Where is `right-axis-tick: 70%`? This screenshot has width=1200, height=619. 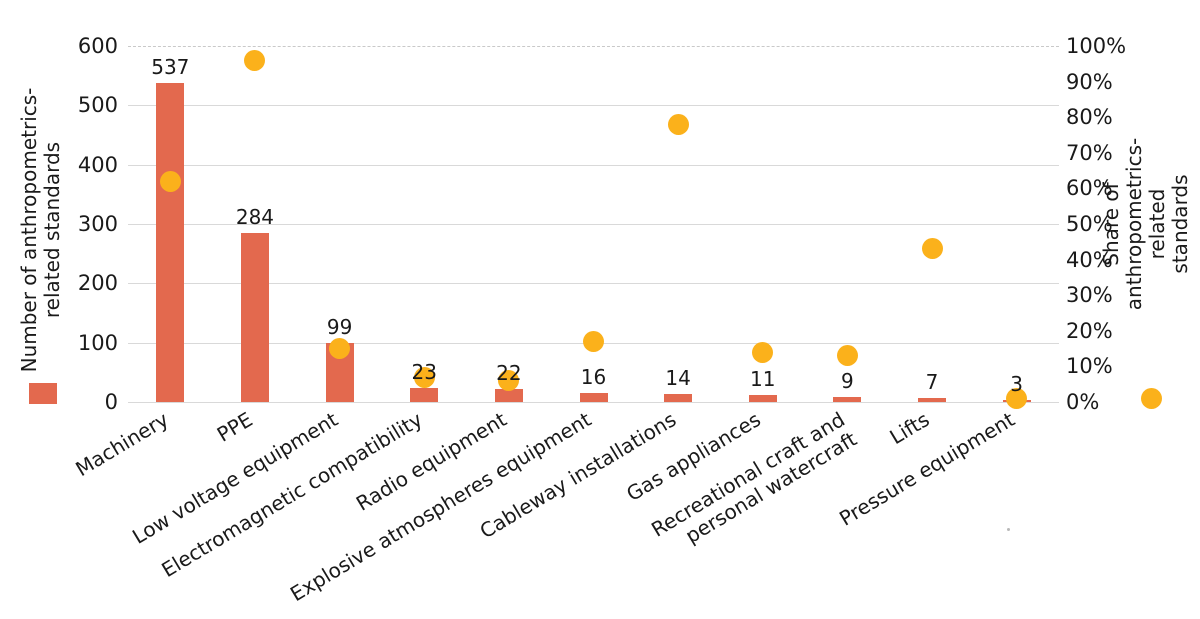 right-axis-tick: 70% is located at coordinates (1089, 152).